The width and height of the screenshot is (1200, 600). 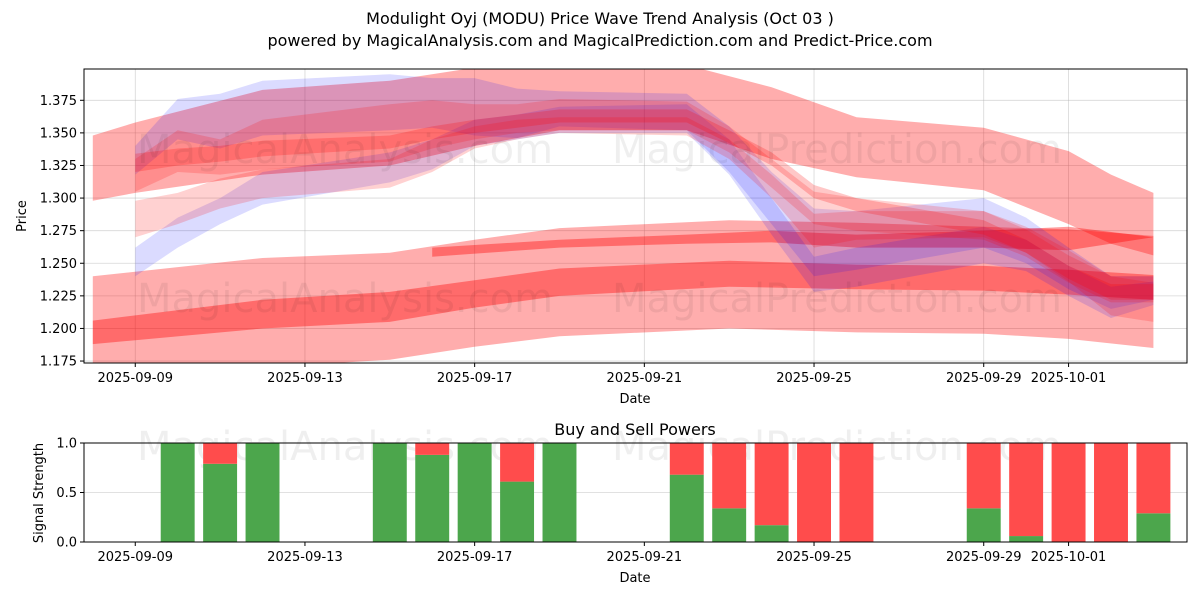 I want to click on powers-x-tick-label: 2025-09-13, so click(x=305, y=557).